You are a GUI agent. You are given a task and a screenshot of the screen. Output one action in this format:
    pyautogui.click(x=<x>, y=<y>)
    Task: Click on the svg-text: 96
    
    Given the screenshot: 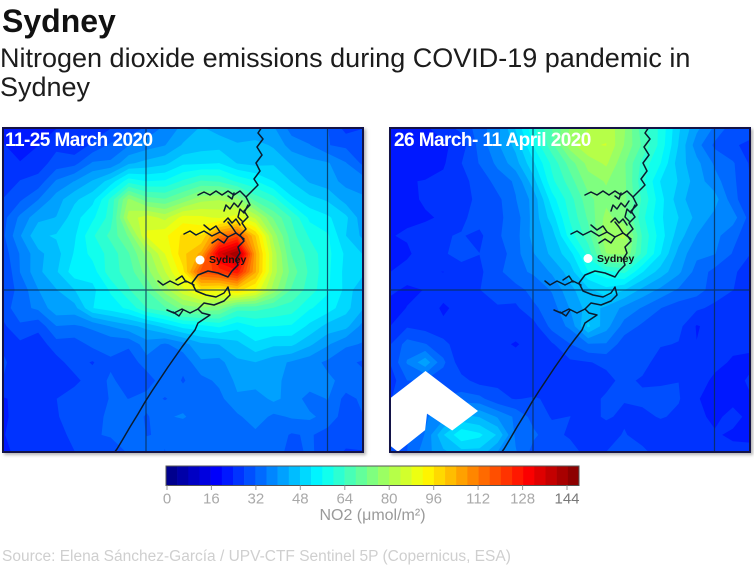 What is the action you would take?
    pyautogui.click(x=433, y=499)
    